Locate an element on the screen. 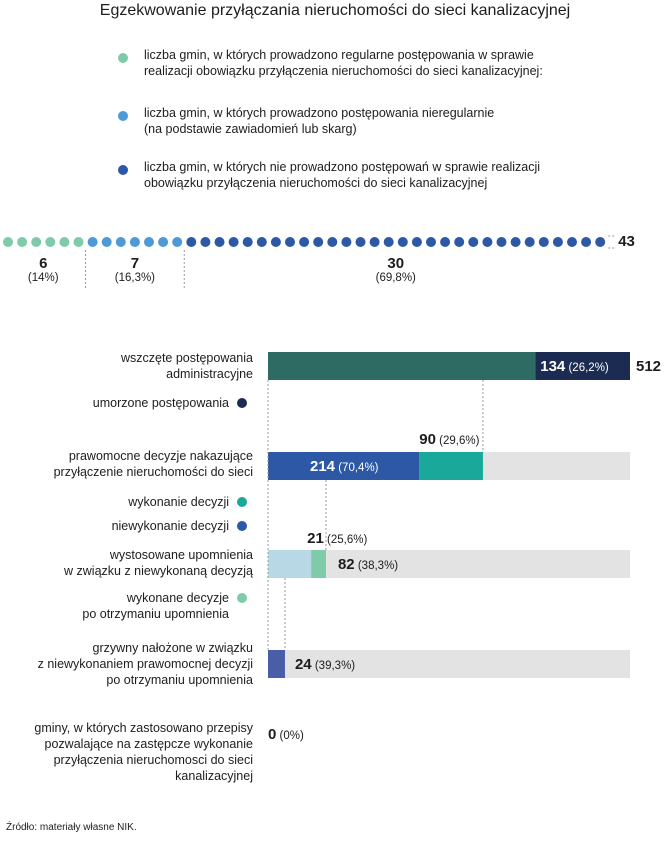  value-number: 82 is located at coordinates (346, 564).